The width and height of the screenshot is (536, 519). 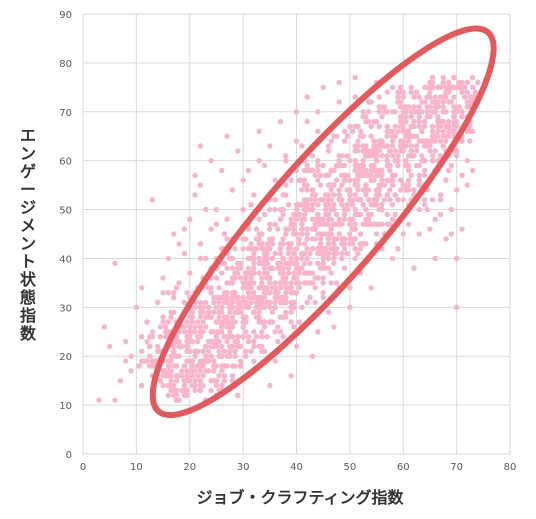 I want to click on x-tick-label: 40, so click(x=296, y=467).